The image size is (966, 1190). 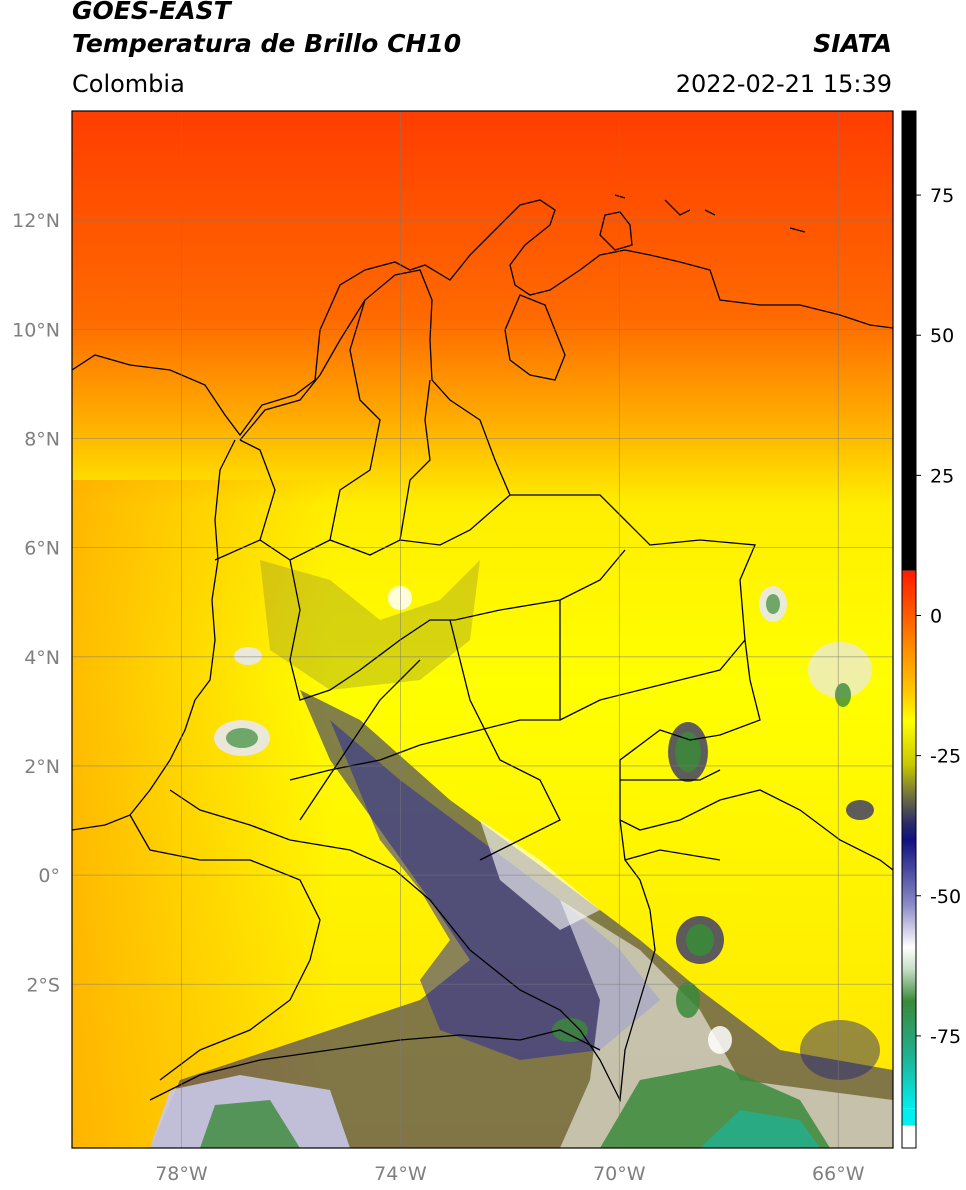 What do you see at coordinates (36, 330) in the screenshot?
I see `lat-tick-label: 10°N` at bounding box center [36, 330].